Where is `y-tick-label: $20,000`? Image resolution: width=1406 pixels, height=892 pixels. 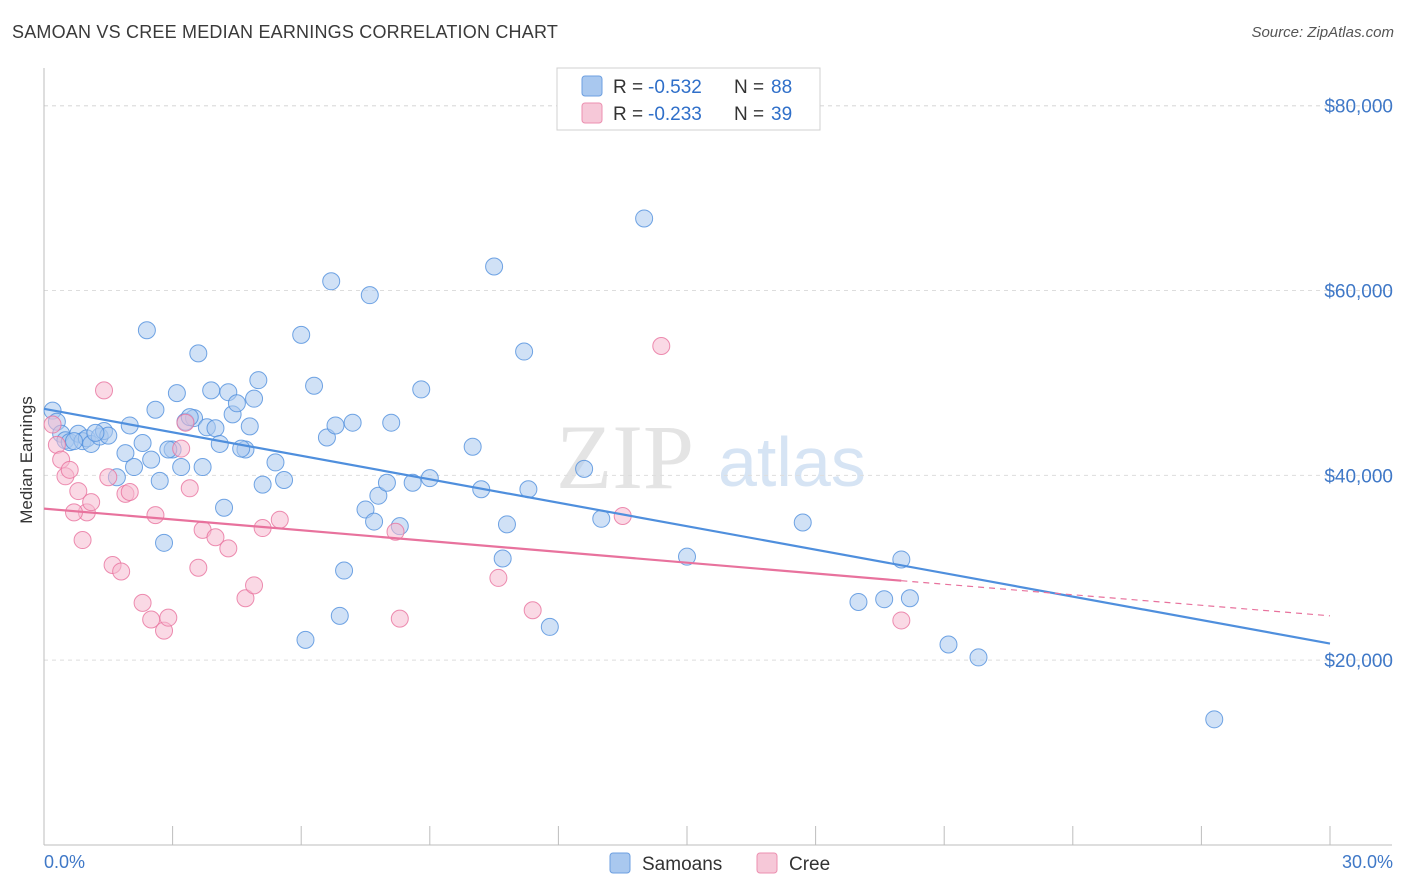
y-tick-label: $20,000 is located at coordinates (1358, 661).